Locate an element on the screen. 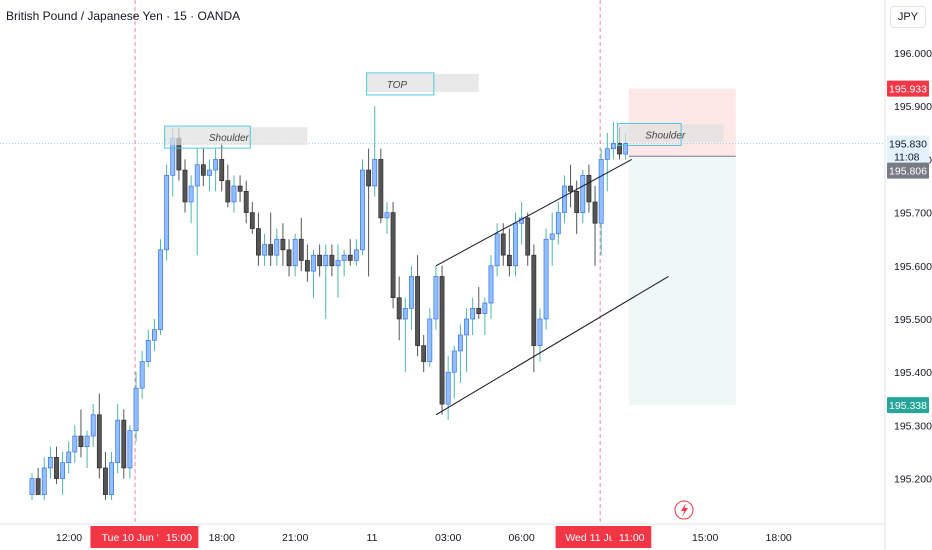 The height and width of the screenshot is (550, 932). annotation-label: Shoulder is located at coordinates (229, 138).